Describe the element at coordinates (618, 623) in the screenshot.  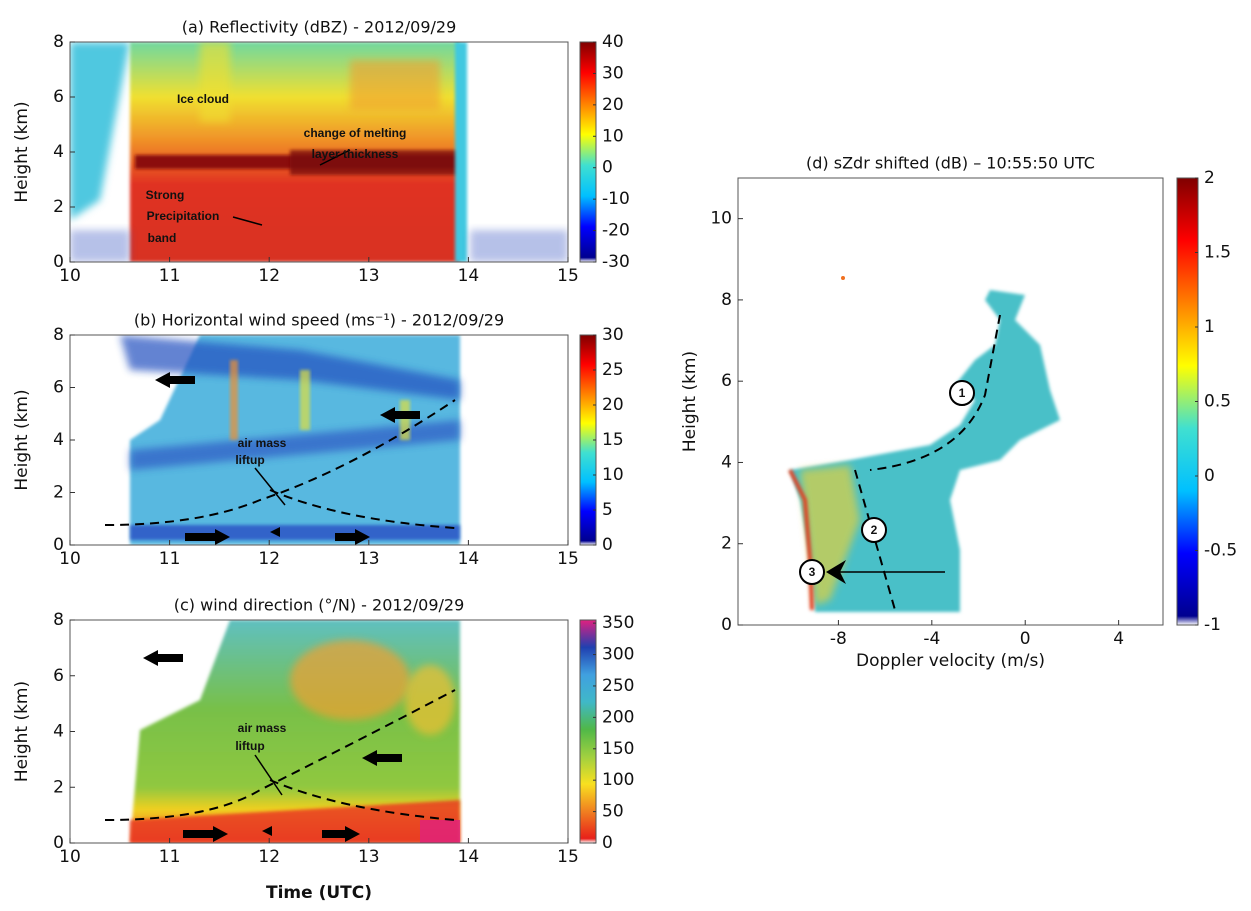
I see `colorbar-tick-label: 350` at that location.